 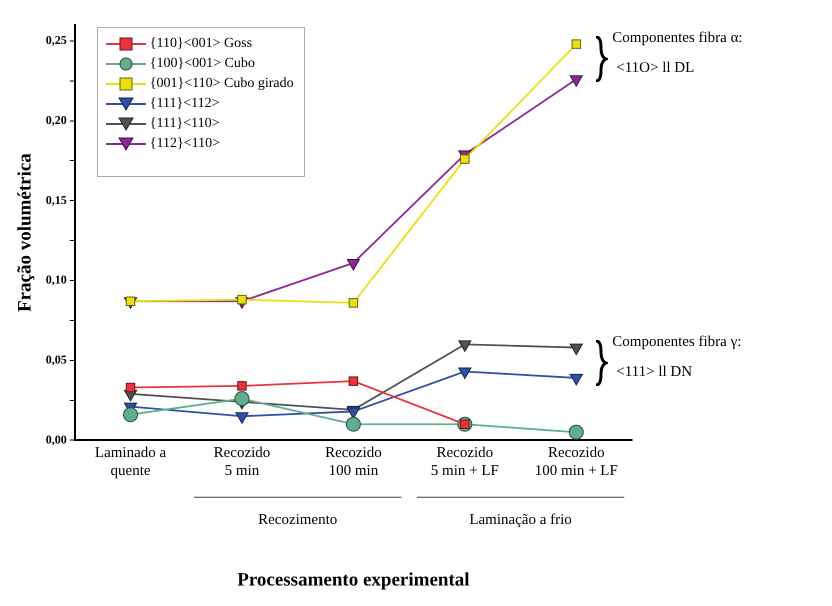 I want to click on x-axis-title: Processamento experimental, so click(x=353, y=580).